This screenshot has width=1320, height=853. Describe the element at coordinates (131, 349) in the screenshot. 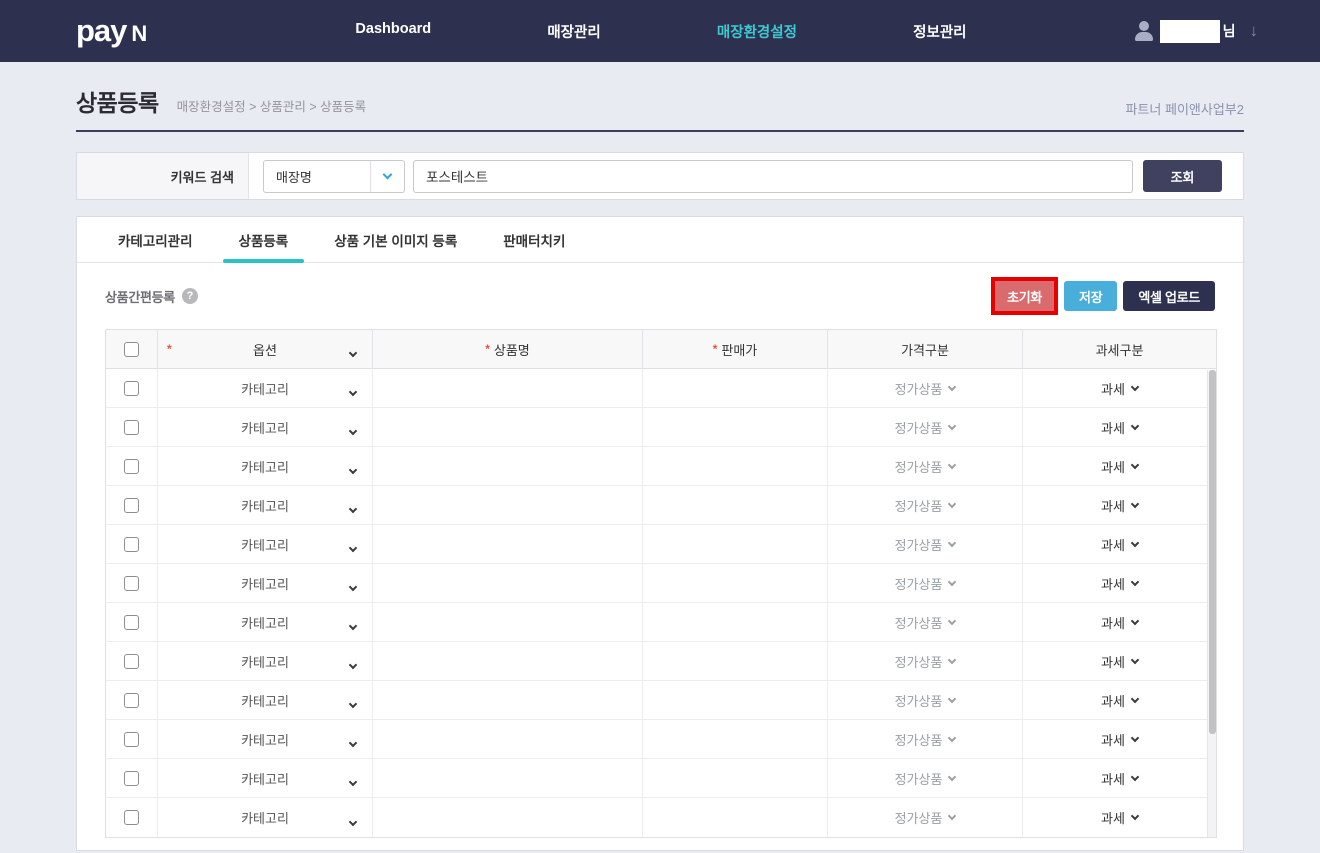

I see `select-all-checkbox` at that location.